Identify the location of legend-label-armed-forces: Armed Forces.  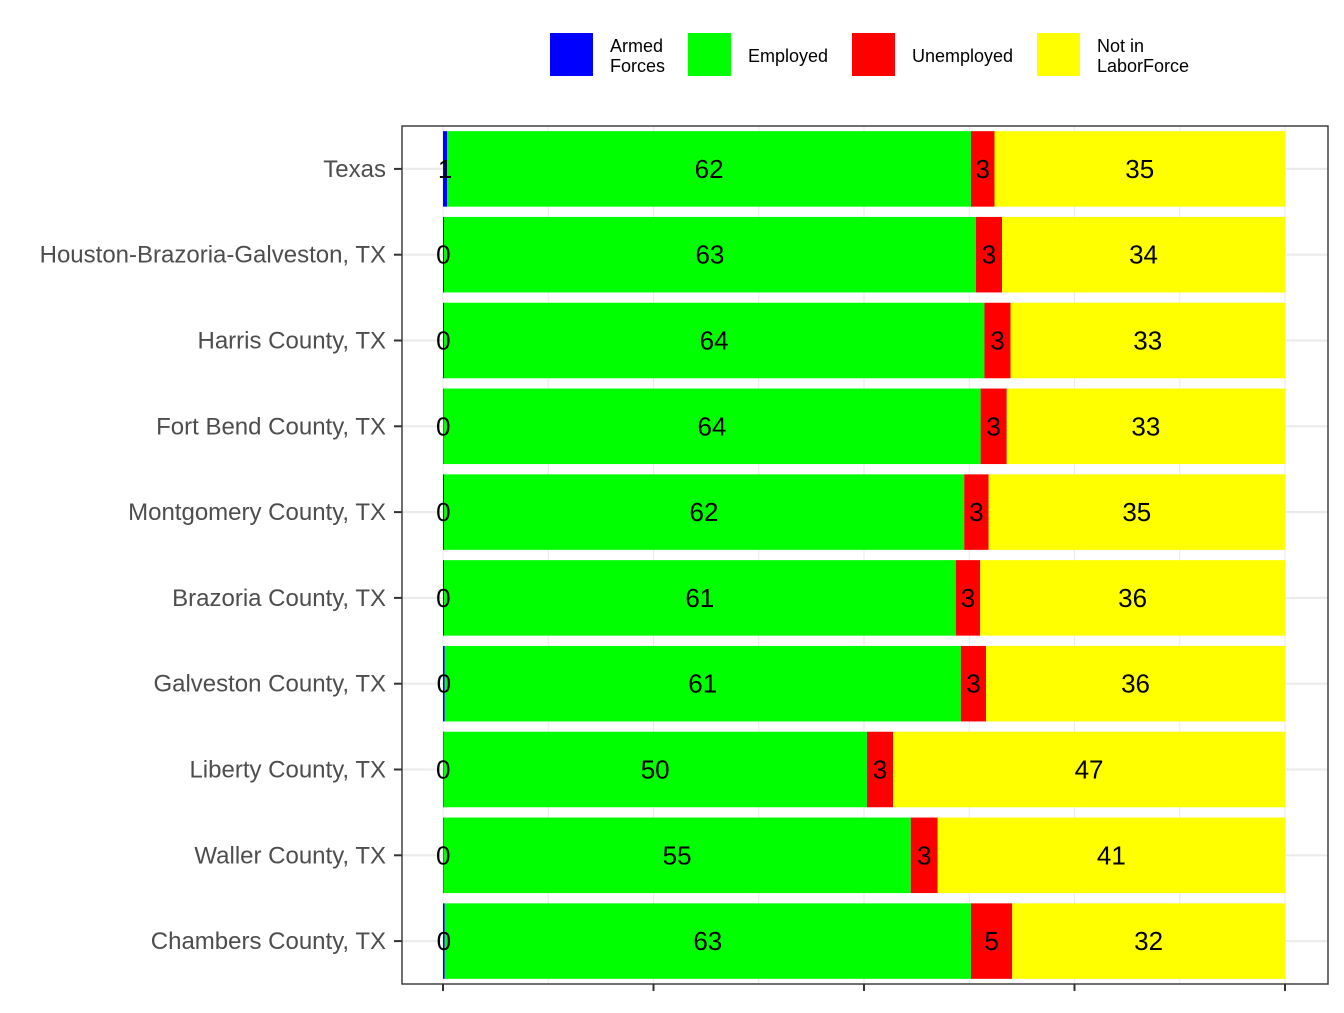
(637, 56).